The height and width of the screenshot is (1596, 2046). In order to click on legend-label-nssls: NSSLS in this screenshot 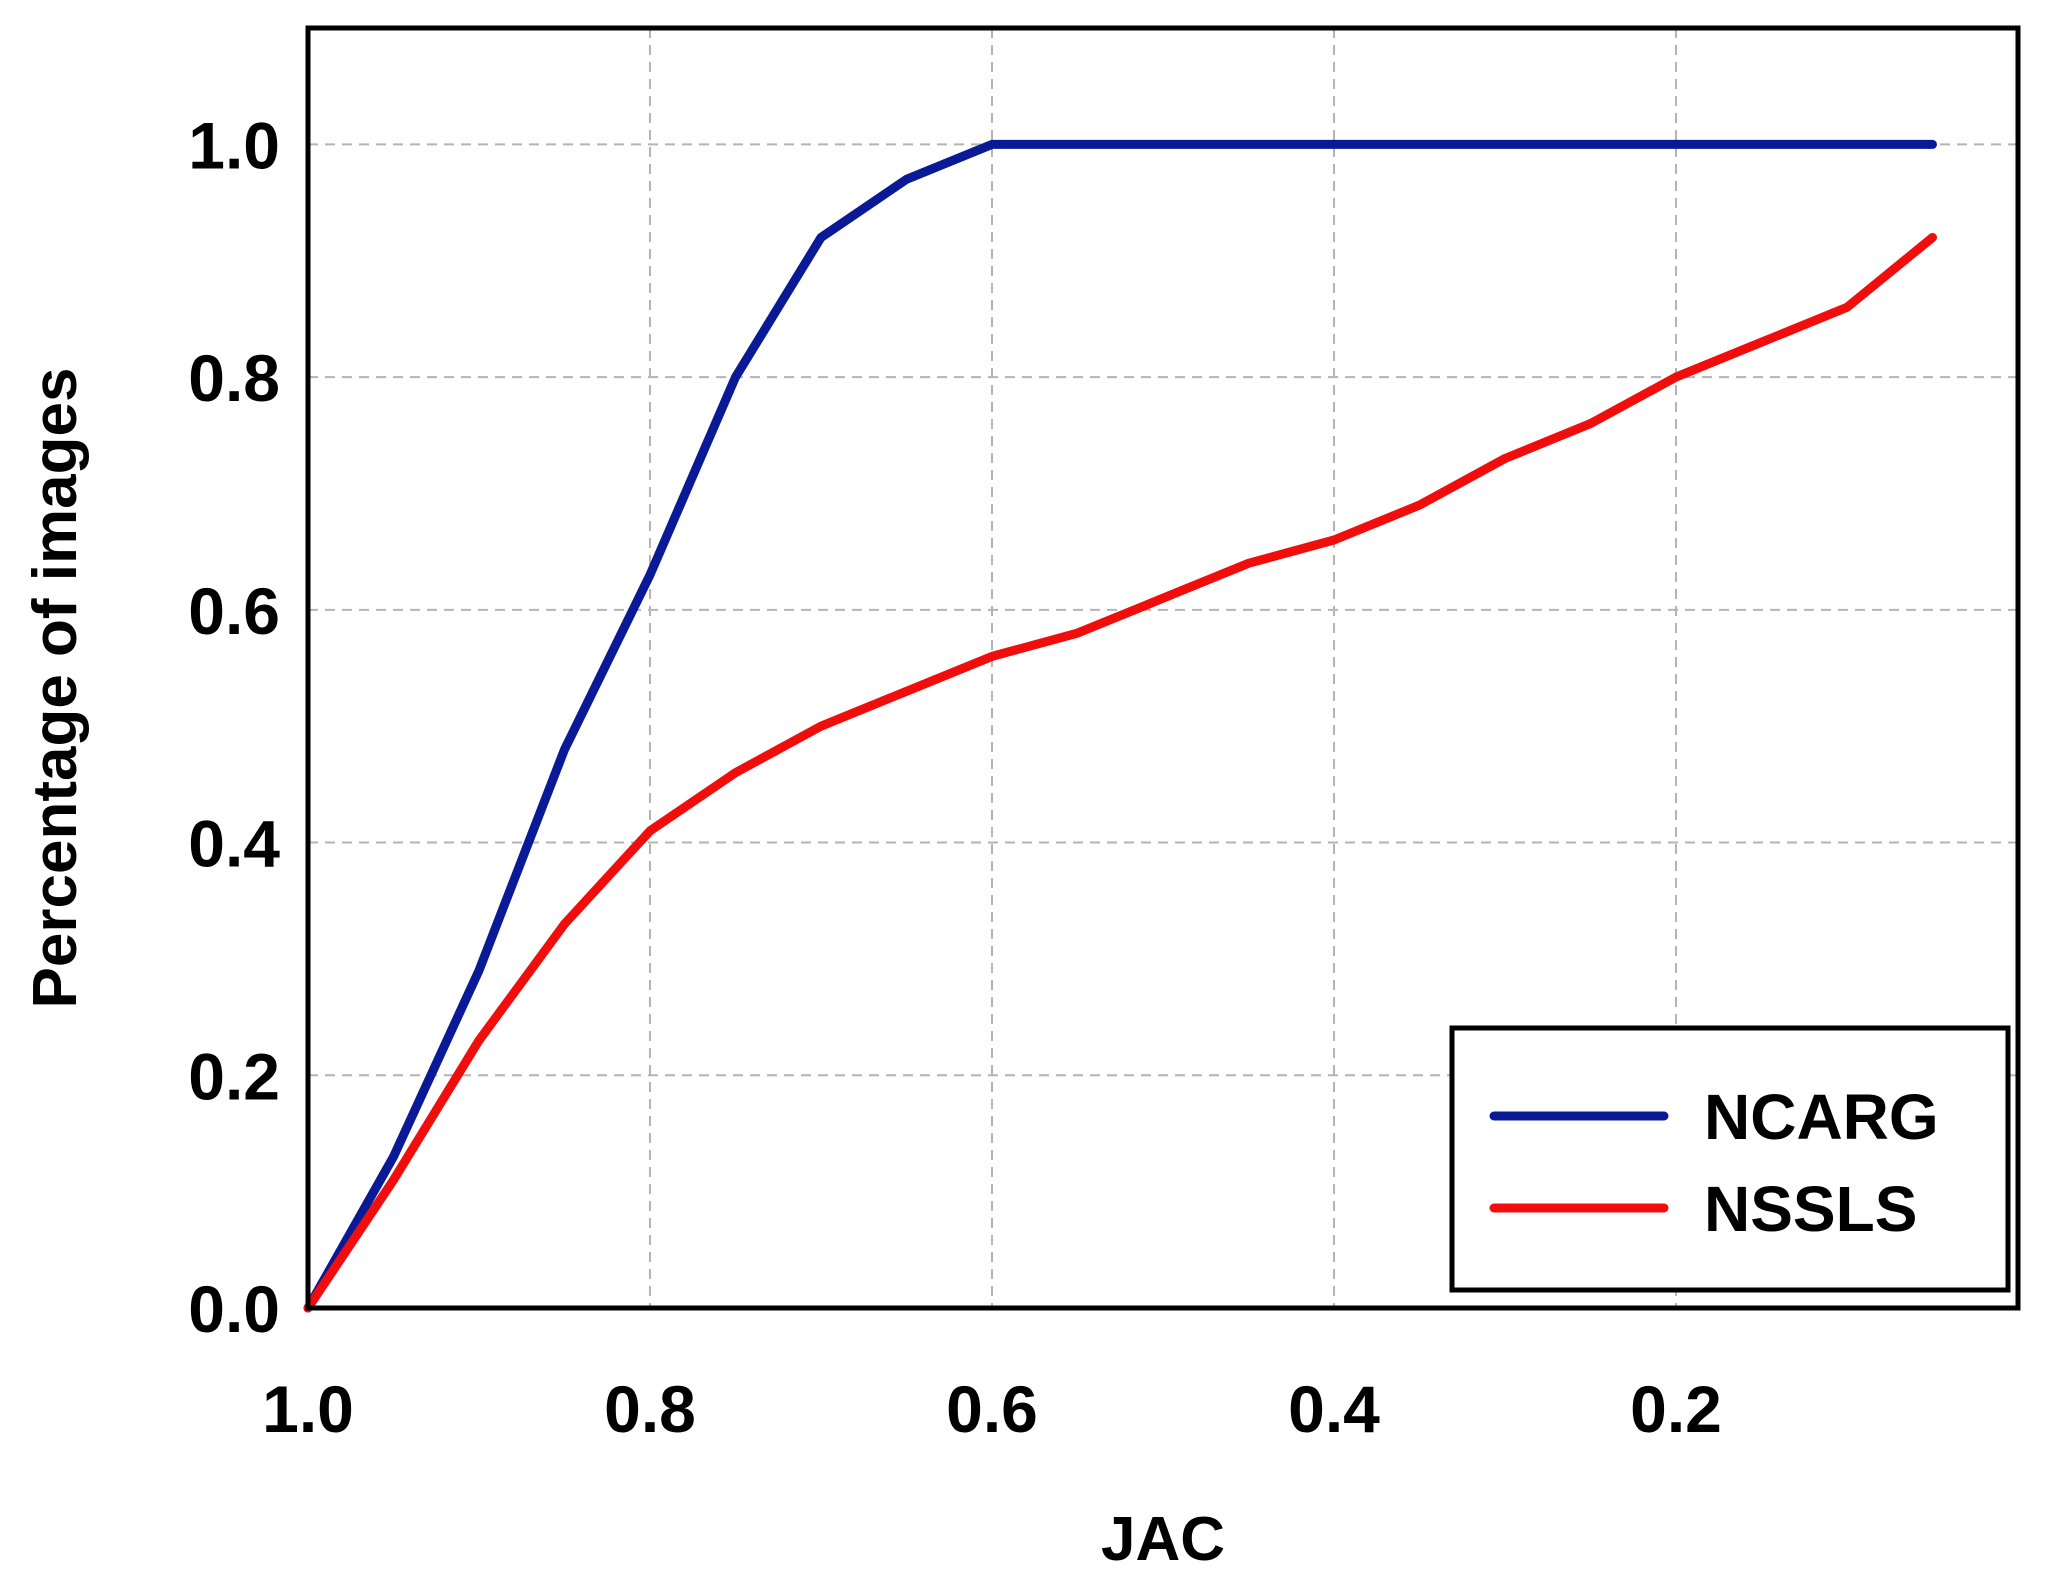, I will do `click(1810, 1209)`.